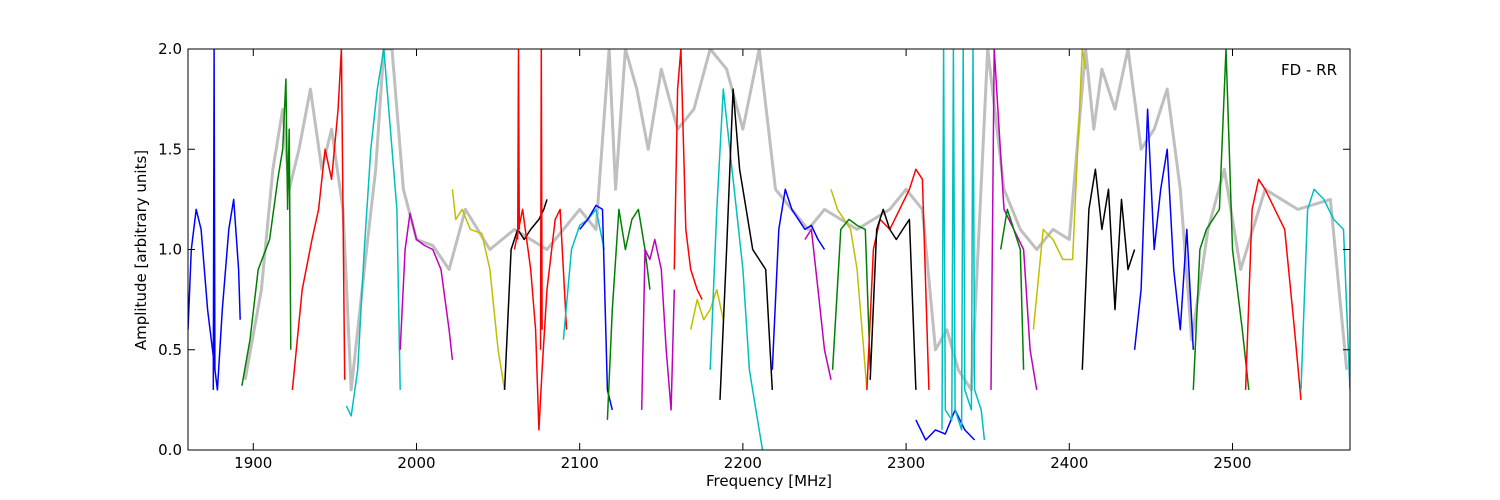 The width and height of the screenshot is (1500, 500). Describe the element at coordinates (906, 463) in the screenshot. I see `x-tick-label-4: 2300` at that location.